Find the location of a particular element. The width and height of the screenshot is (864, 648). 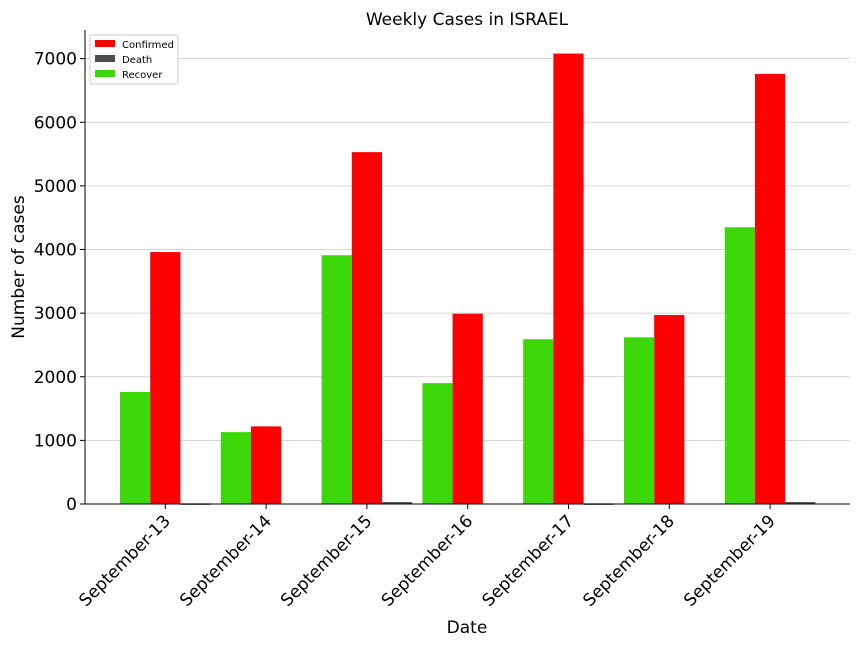

y-tick-label: 1000 is located at coordinates (55, 441).